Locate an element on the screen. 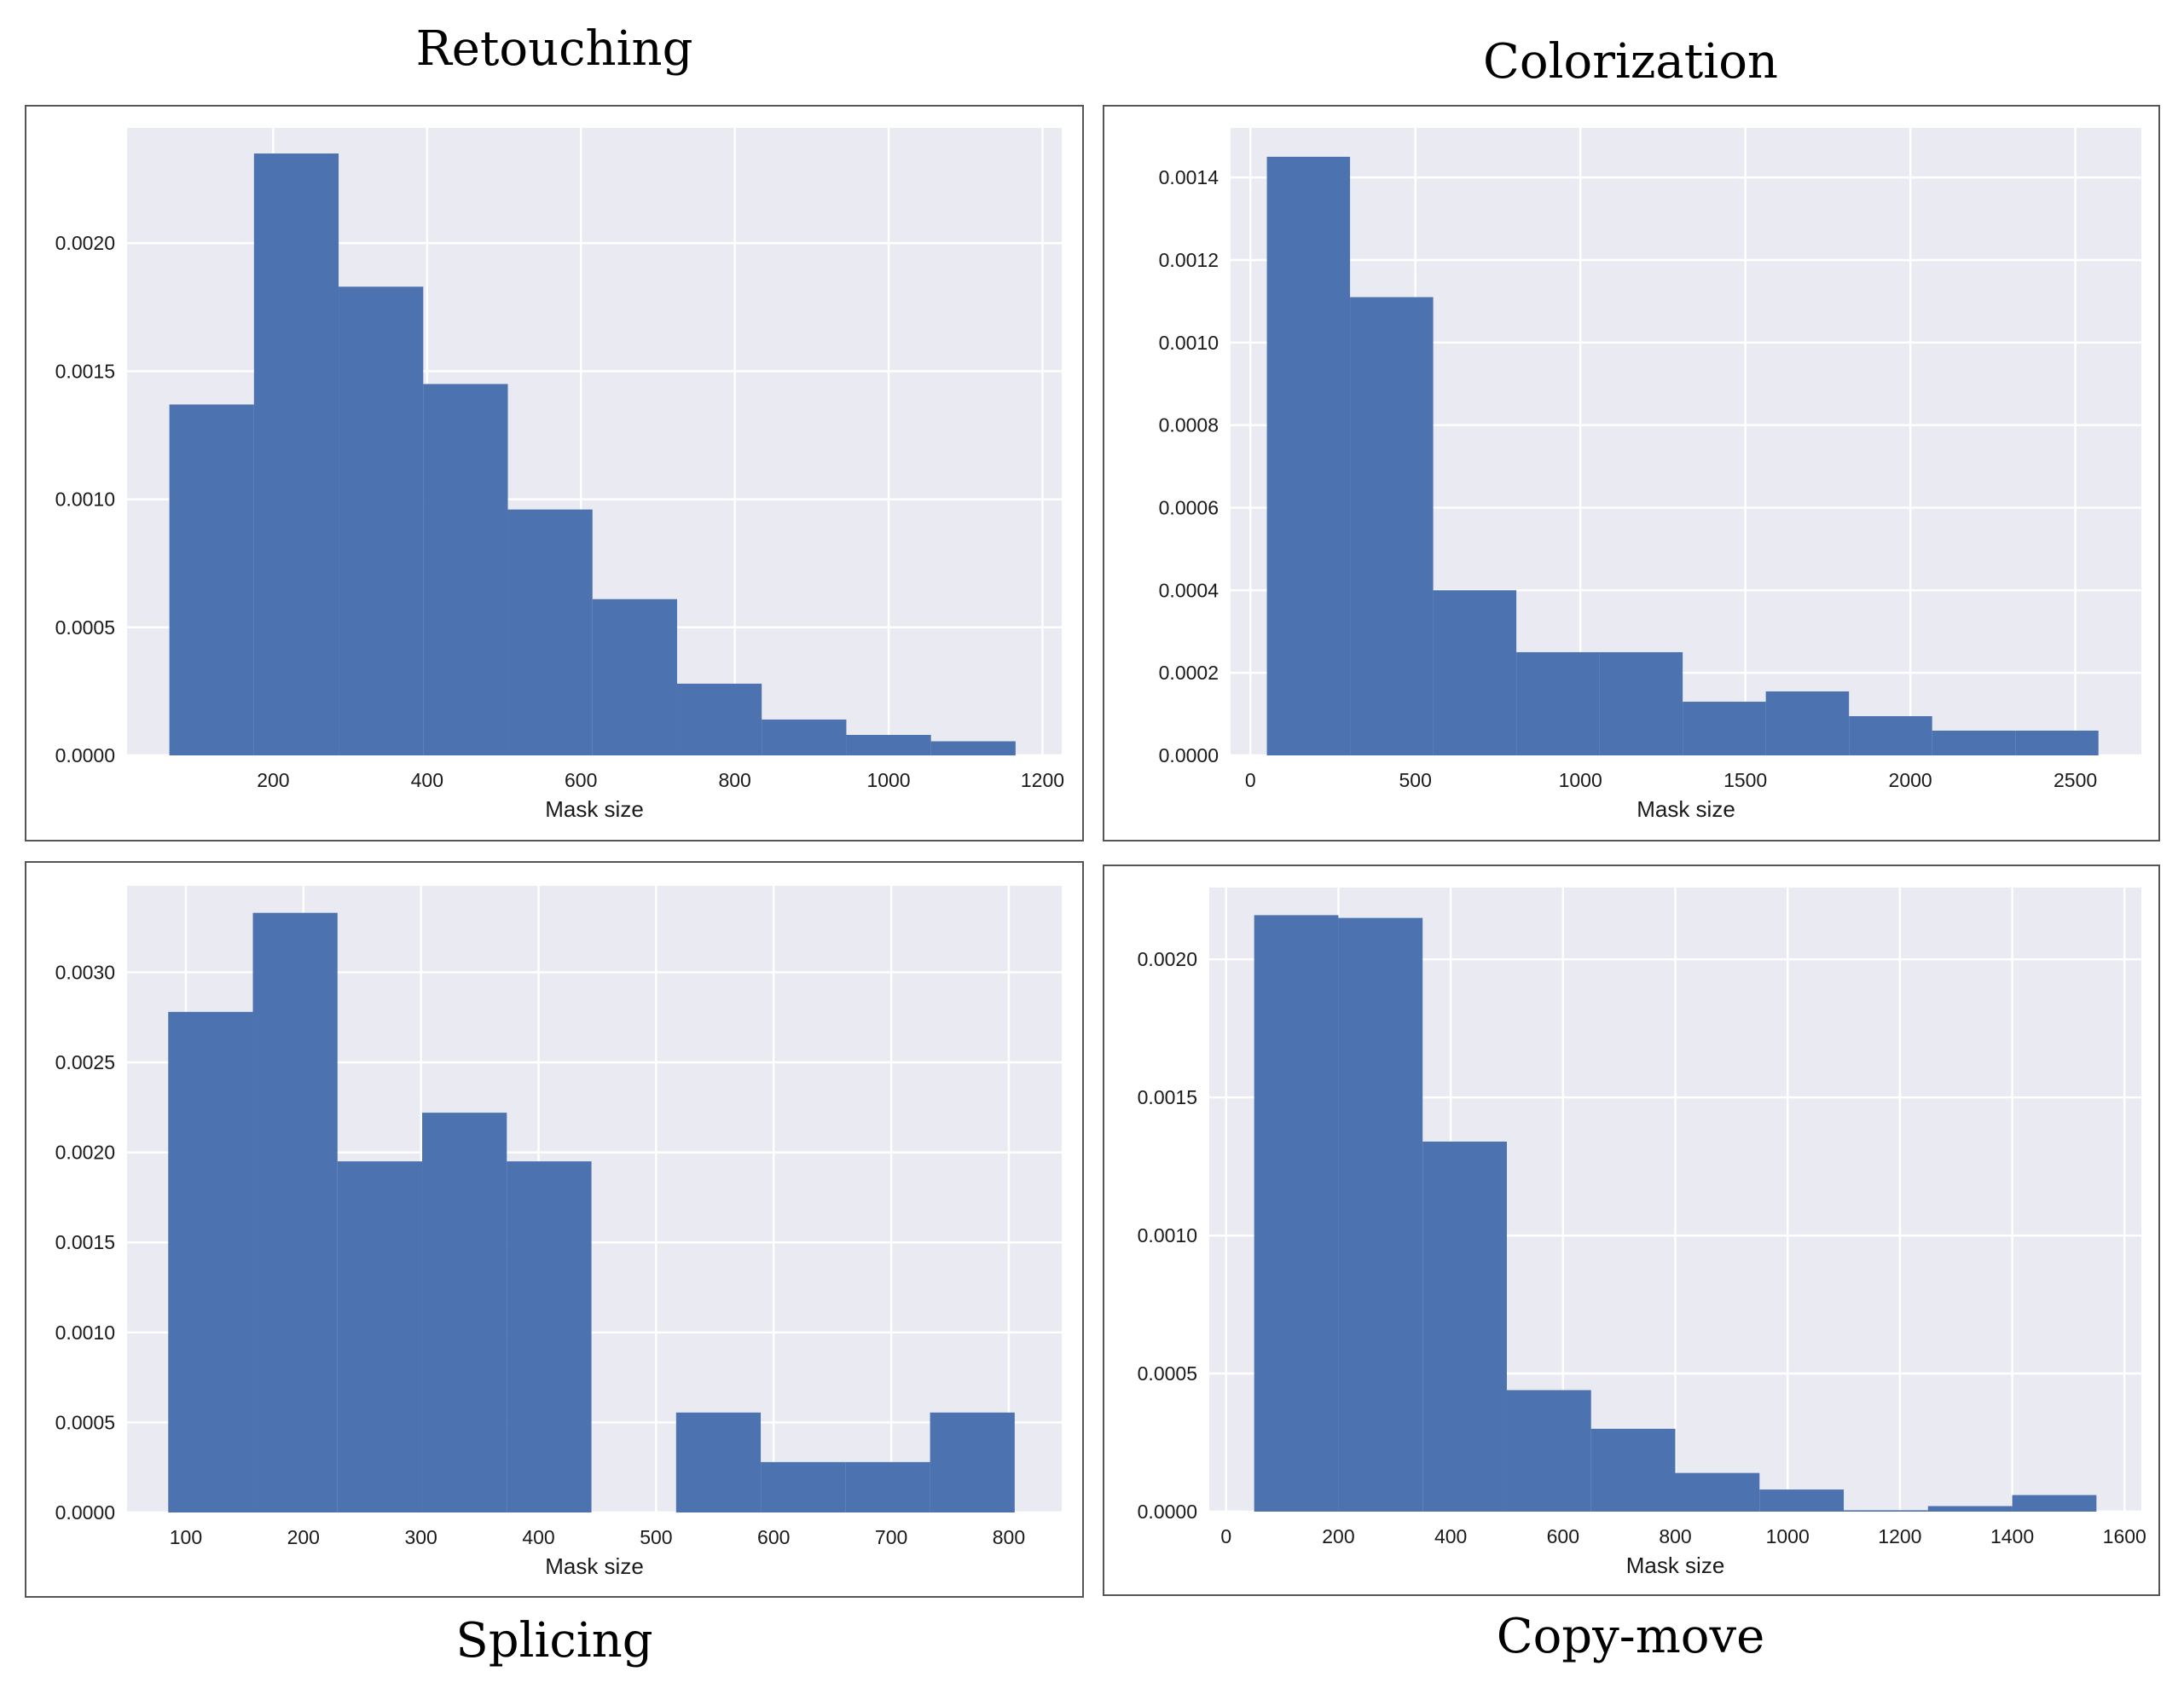  x-tick-label: 300 is located at coordinates (420, 1537).